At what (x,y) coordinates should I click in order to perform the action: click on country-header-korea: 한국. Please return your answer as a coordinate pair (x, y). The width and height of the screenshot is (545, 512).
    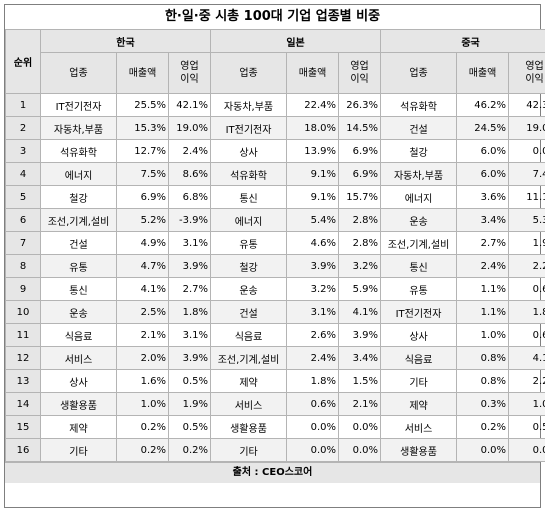
    Looking at the image, I should click on (125, 41).